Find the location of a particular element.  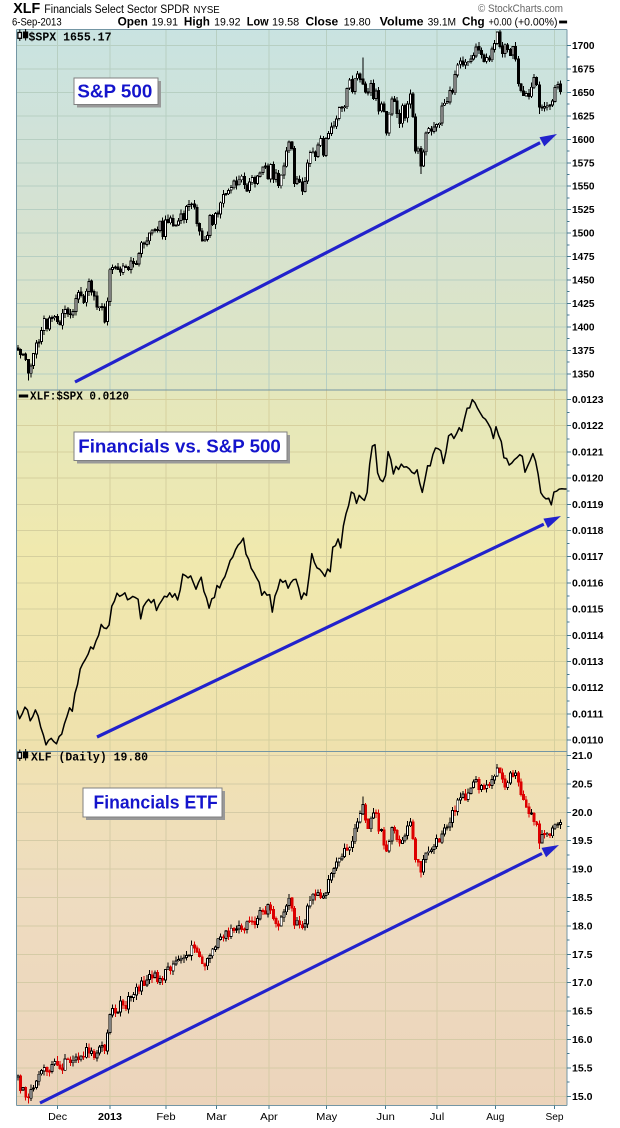

svg-text: 0.0110 is located at coordinates (588, 741).